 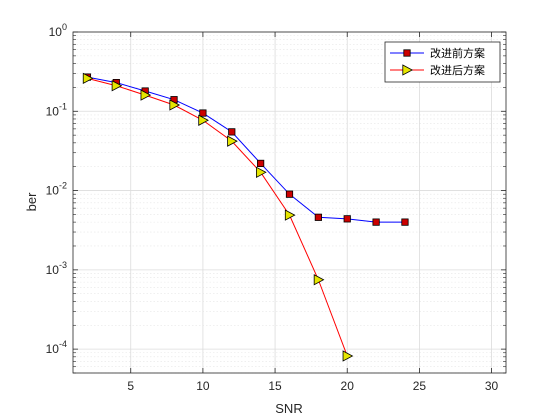 I want to click on x-axis-title: SNR, so click(x=288, y=408).